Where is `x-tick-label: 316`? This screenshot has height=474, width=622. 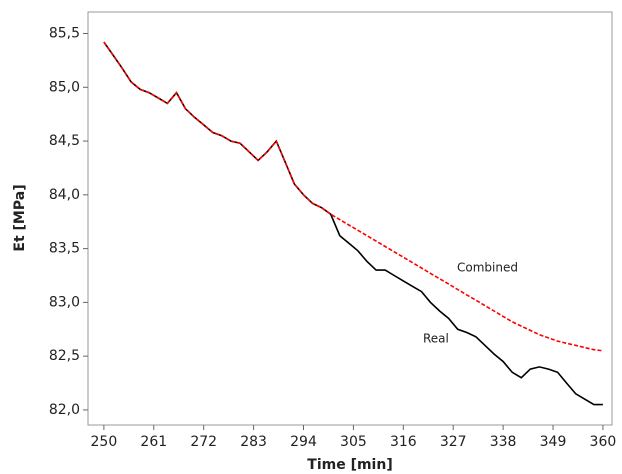 x-tick-label: 316 is located at coordinates (403, 442).